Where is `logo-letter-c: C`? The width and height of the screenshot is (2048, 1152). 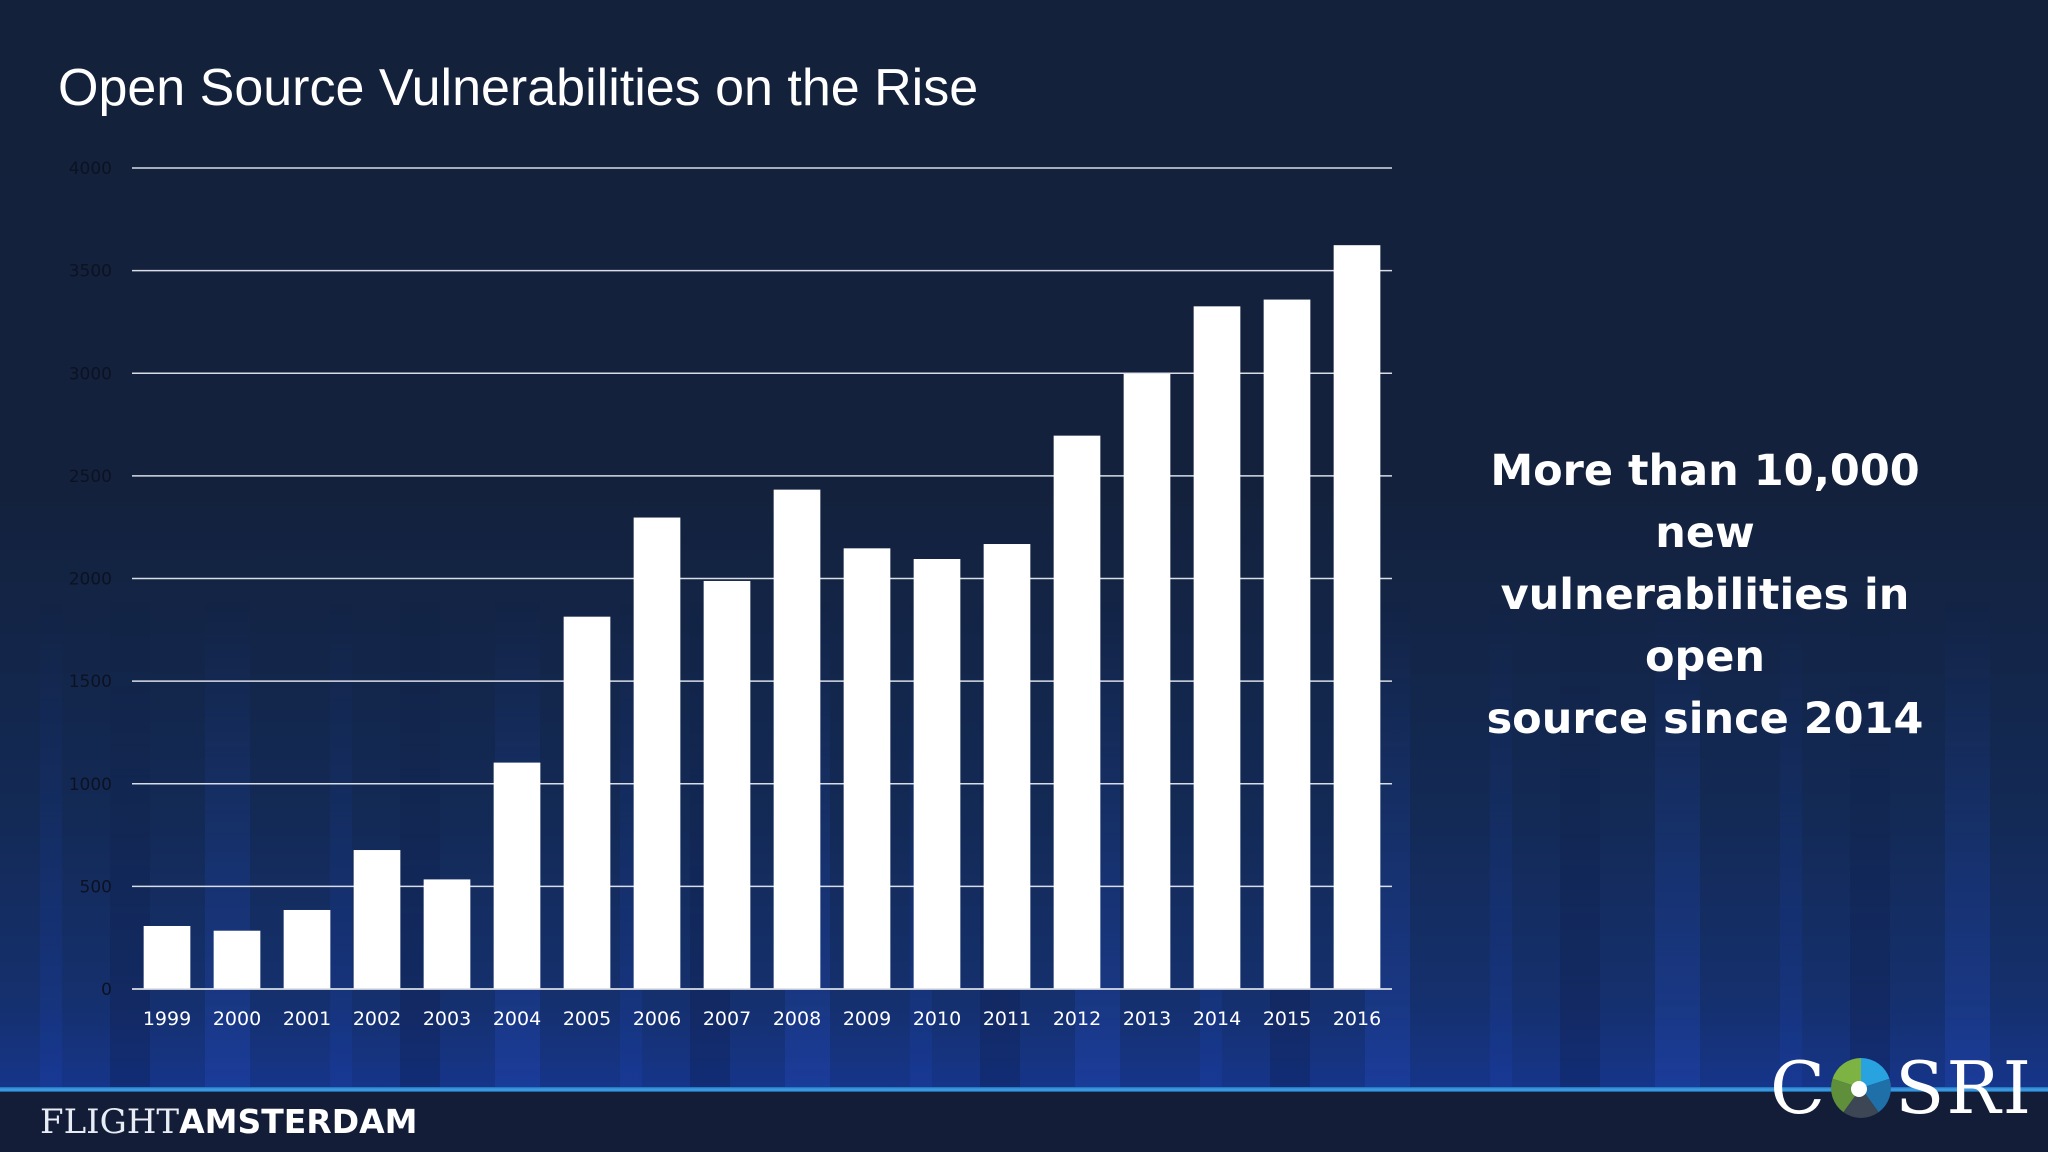 logo-letter-c: C is located at coordinates (1799, 1088).